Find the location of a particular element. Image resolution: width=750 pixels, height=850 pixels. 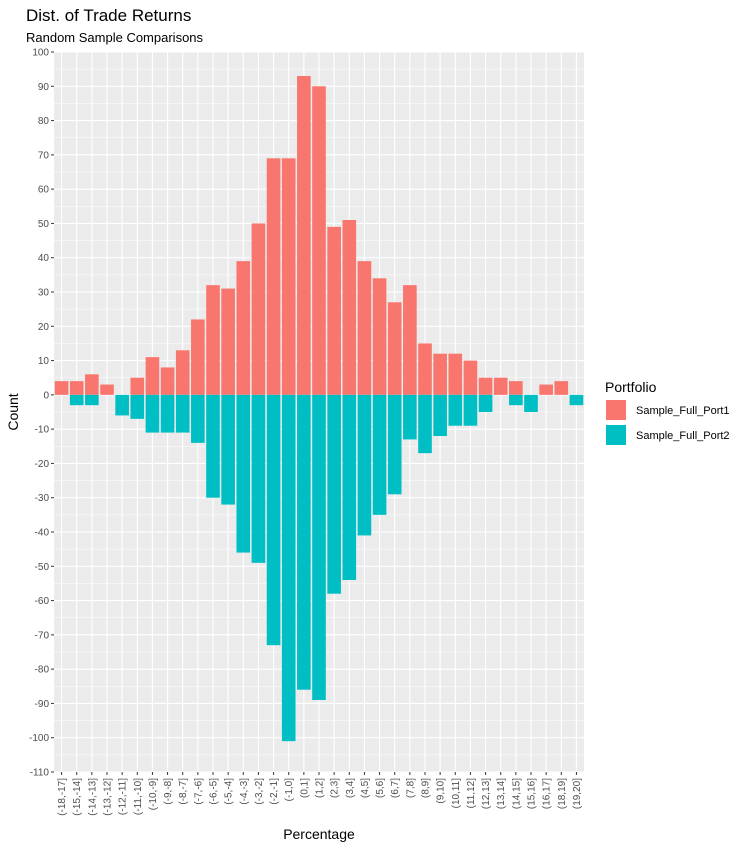

x-tick-label: (-6,-5] is located at coordinates (214, 791).